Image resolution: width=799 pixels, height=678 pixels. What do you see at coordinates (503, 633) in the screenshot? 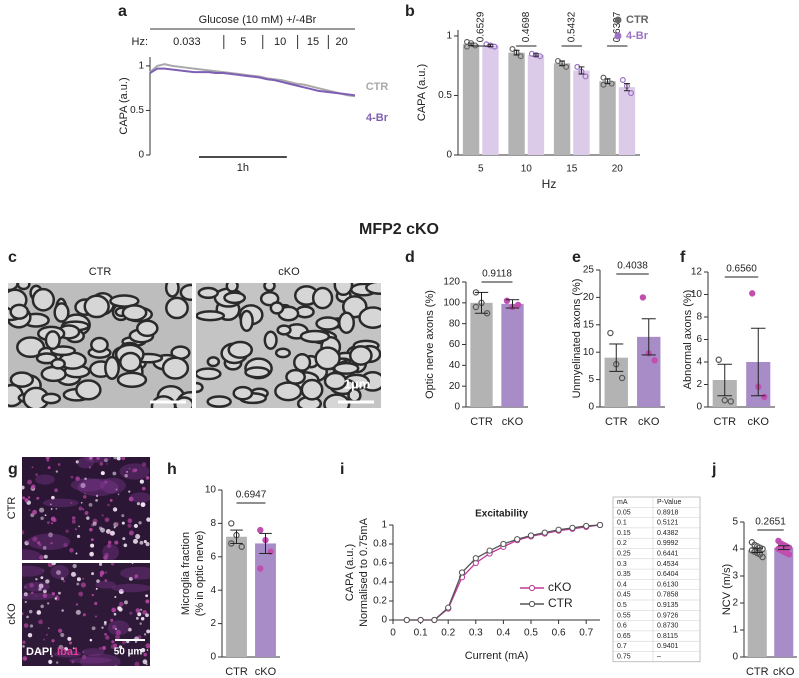
I see `x-tick-label: 0.4` at bounding box center [503, 633].